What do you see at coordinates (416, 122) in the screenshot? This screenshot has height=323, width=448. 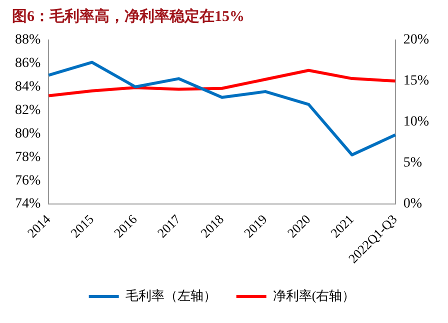 I see `y2-tick-label: 10%` at bounding box center [416, 122].